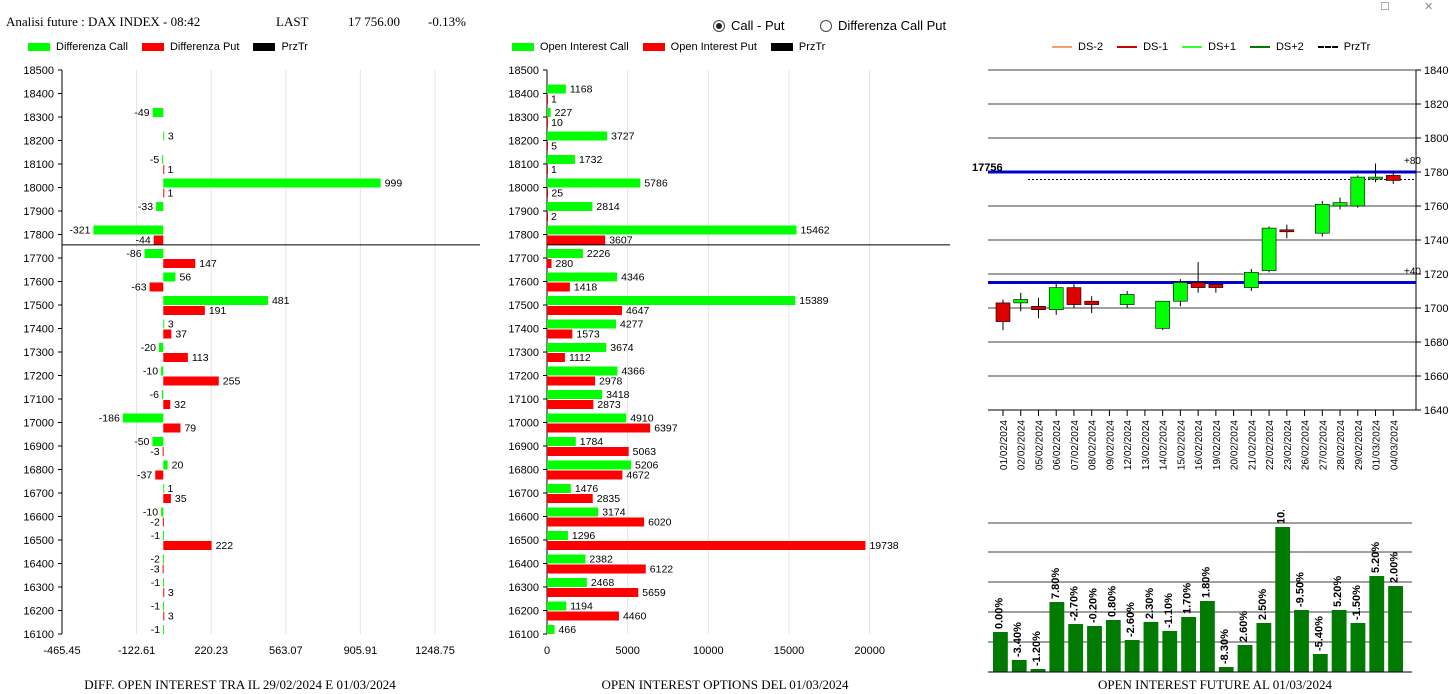  I want to click on y-tick-label: 17700, so click(523, 259).